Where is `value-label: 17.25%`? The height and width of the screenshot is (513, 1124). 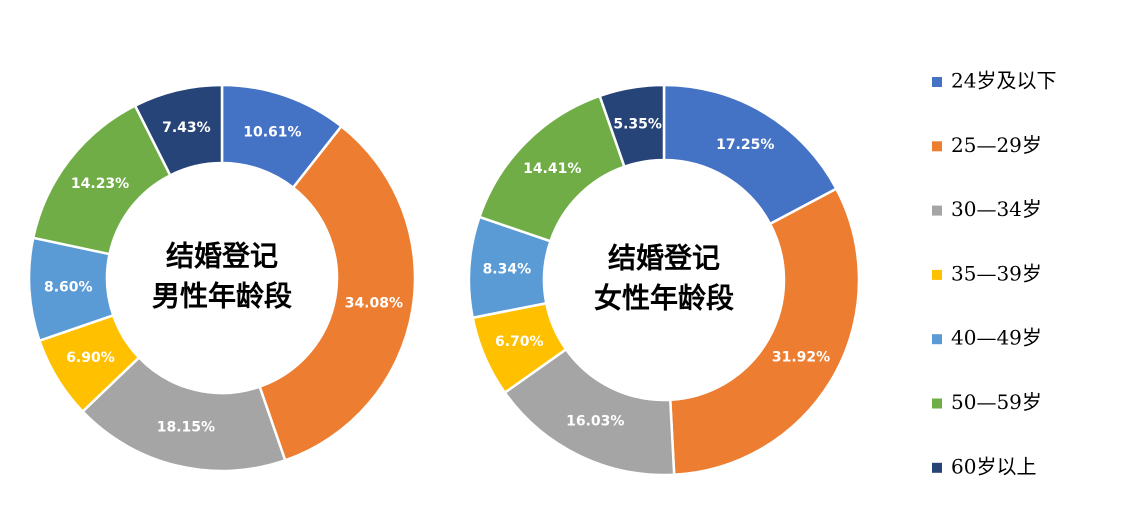 value-label: 17.25% is located at coordinates (745, 145).